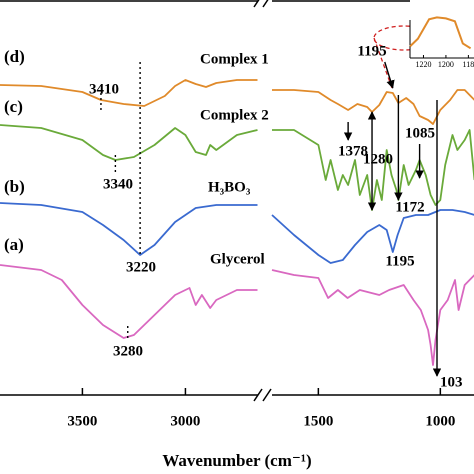  I want to click on series-label: Complex 2, so click(234, 115).